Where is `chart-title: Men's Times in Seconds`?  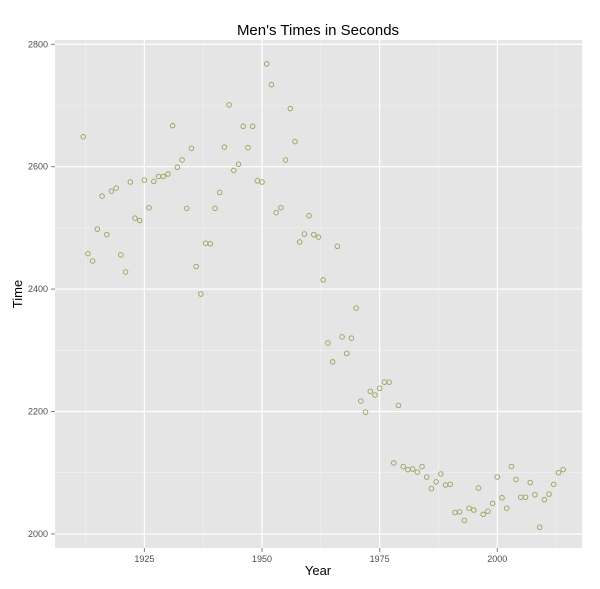 chart-title: Men's Times in Seconds is located at coordinates (318, 30).